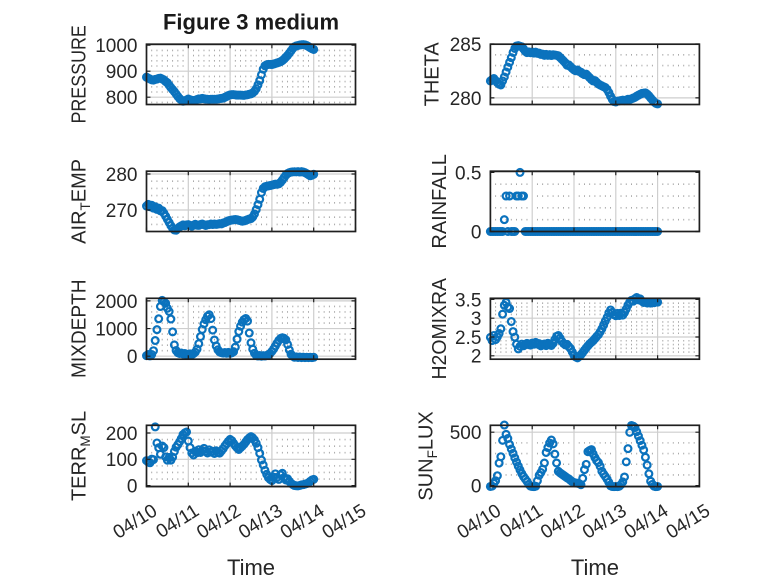 The width and height of the screenshot is (778, 583). What do you see at coordinates (428, 455) in the screenshot?
I see `svg-text: SUNFLUX` at bounding box center [428, 455].